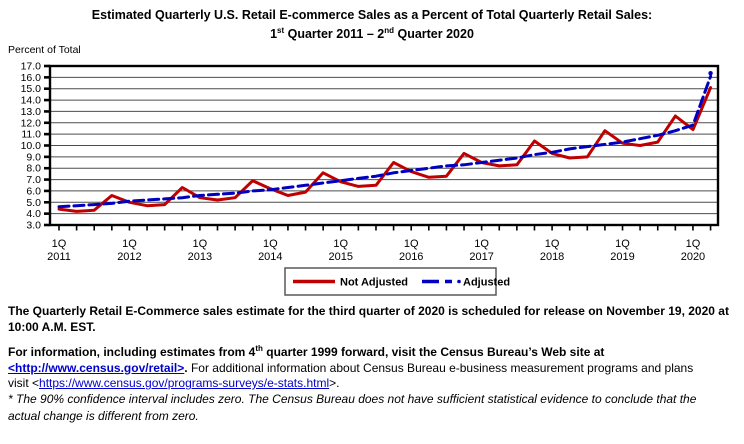  I want to click on legend: Not Adjusted Adjusted, so click(397, 281).